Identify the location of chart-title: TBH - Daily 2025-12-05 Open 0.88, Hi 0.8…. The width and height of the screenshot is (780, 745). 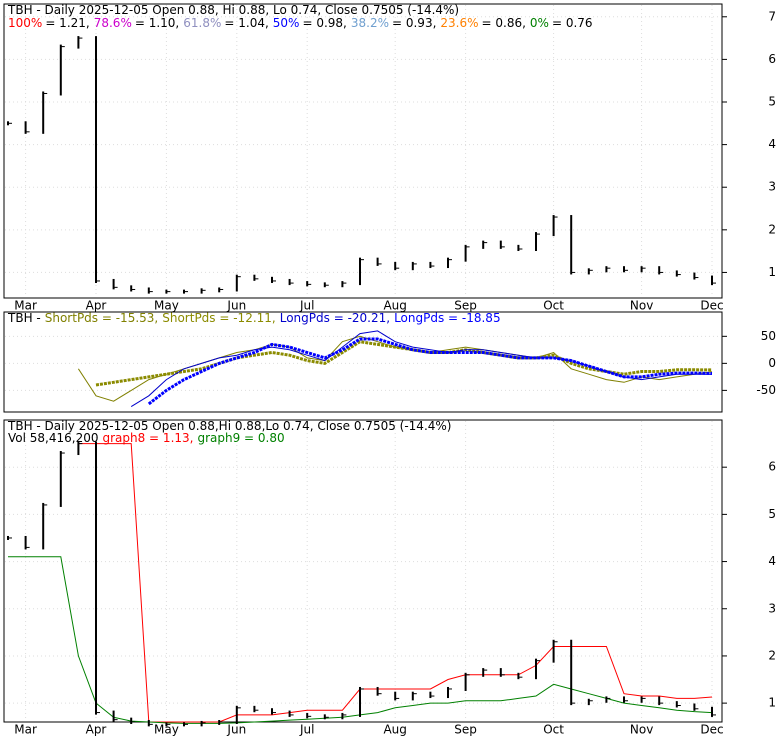
(233, 10).